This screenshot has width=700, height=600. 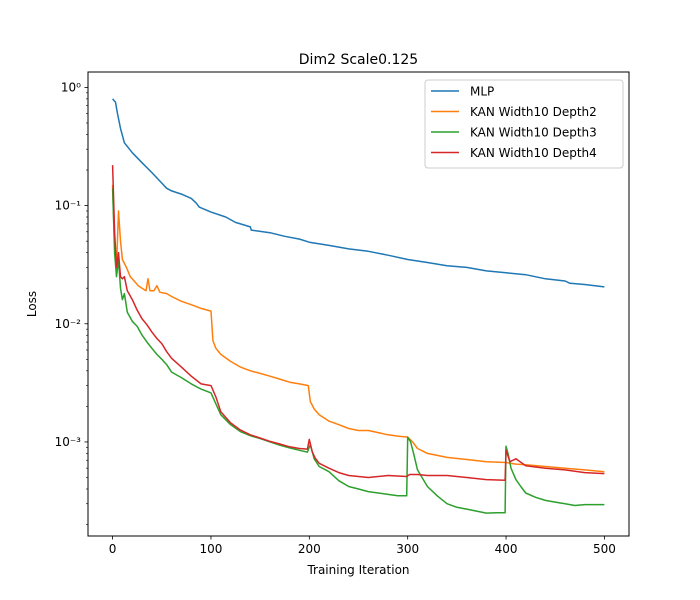 What do you see at coordinates (357, 570) in the screenshot?
I see `x-axis-label: Training Iteration` at bounding box center [357, 570].